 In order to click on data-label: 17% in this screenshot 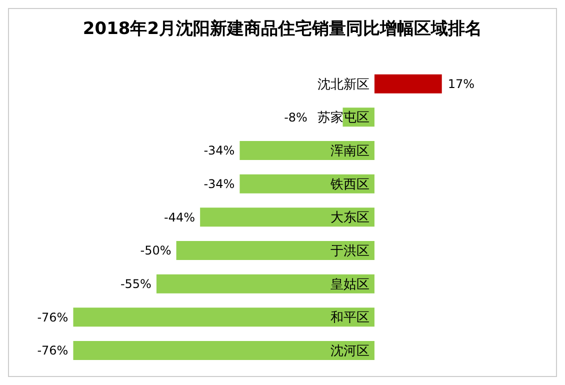, I will do `click(461, 84)`.